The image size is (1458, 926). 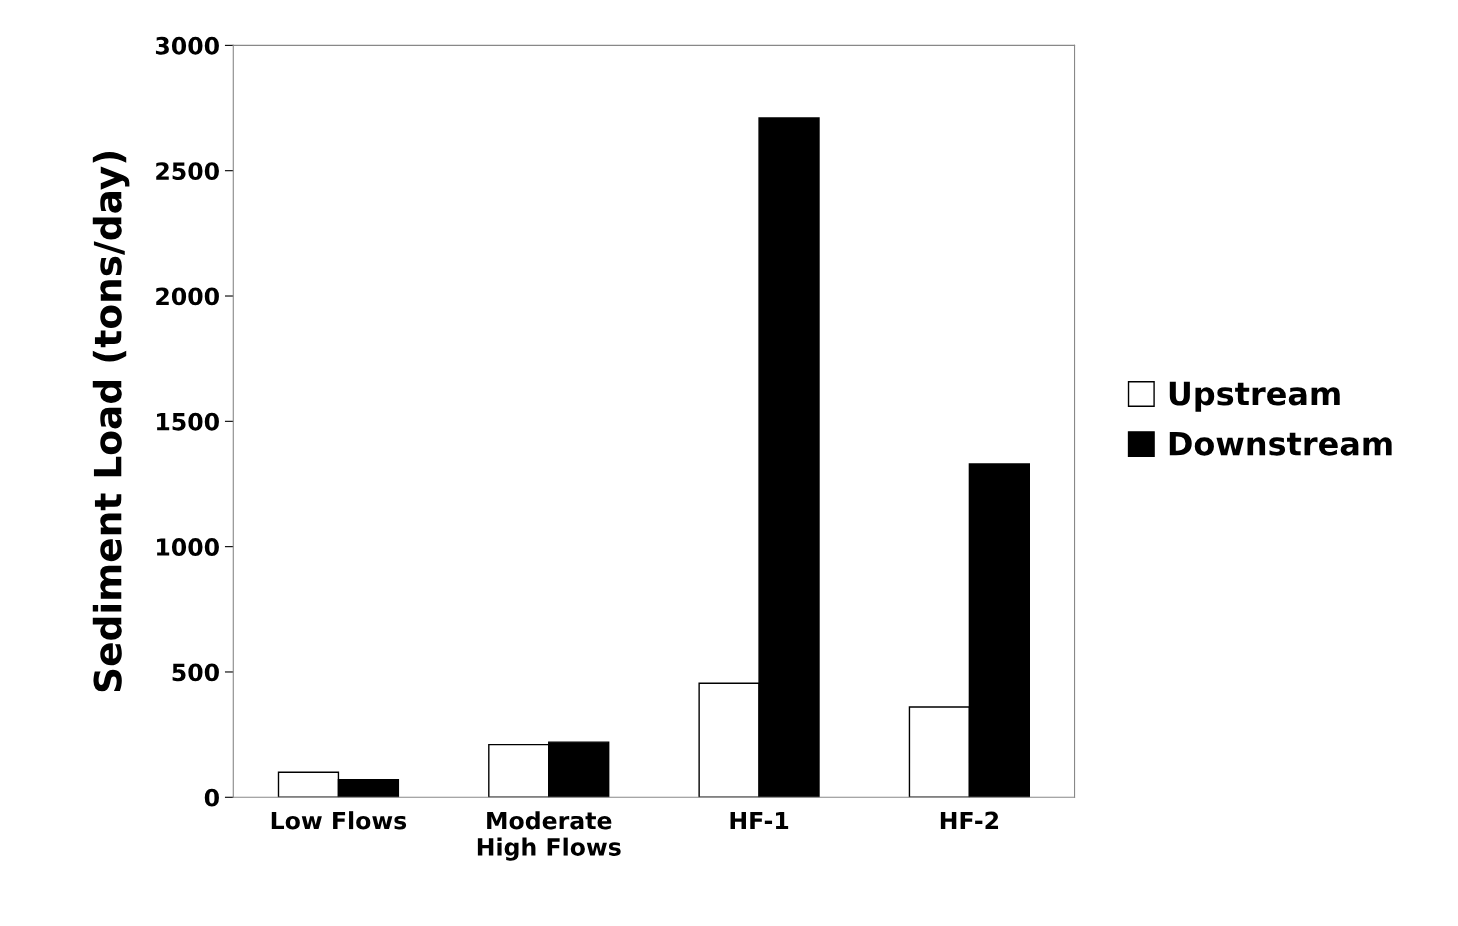 What do you see at coordinates (1280, 443) in the screenshot?
I see `legend-label: Downstream` at bounding box center [1280, 443].